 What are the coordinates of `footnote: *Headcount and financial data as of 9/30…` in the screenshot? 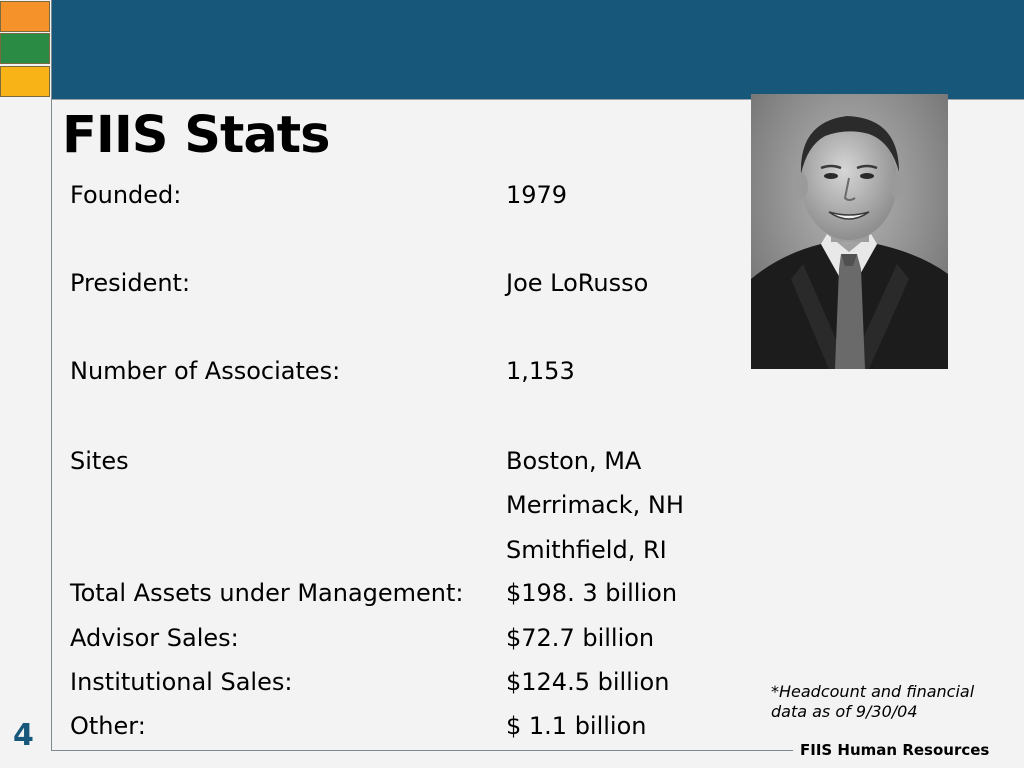 It's located at (891, 702).